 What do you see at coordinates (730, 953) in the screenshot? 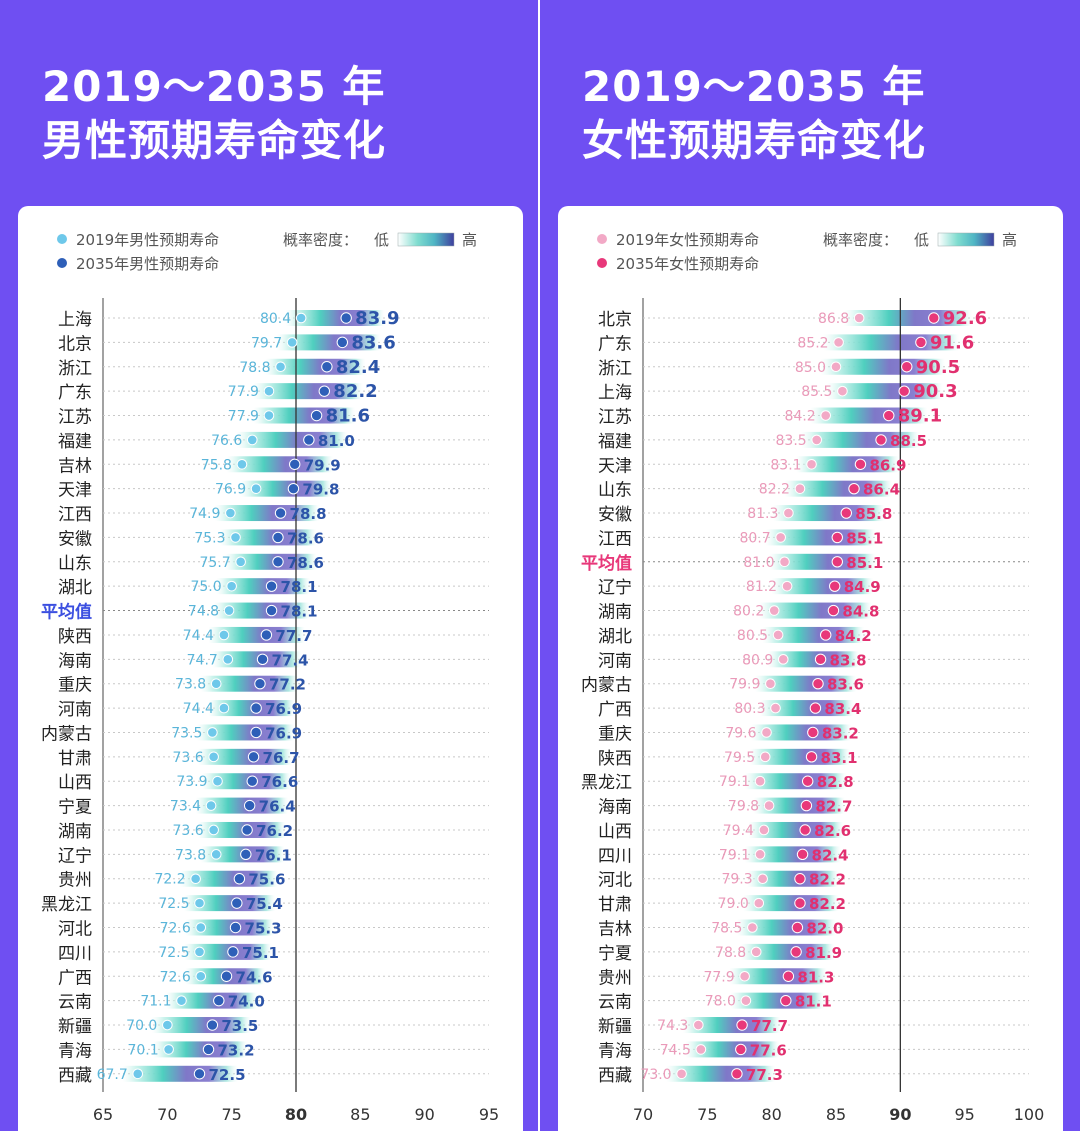
I see `label-2019: 78.8` at bounding box center [730, 953].